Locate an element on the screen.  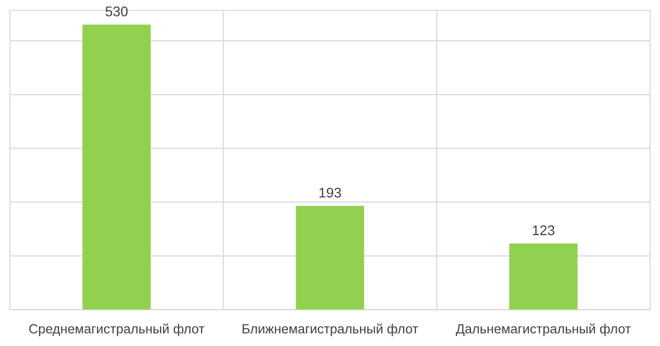
x-tick-label: Дальнемагистральный флот is located at coordinates (543, 330).